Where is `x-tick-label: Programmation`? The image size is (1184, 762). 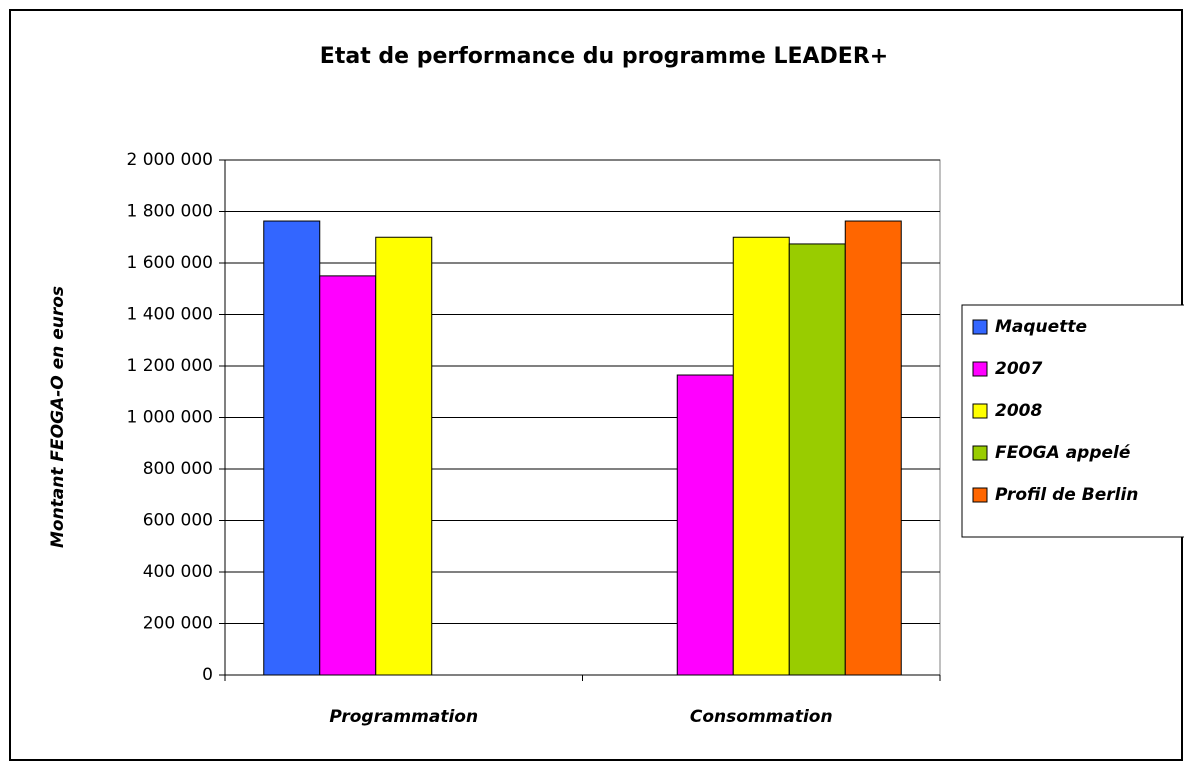
x-tick-label: Programmation is located at coordinates (403, 717).